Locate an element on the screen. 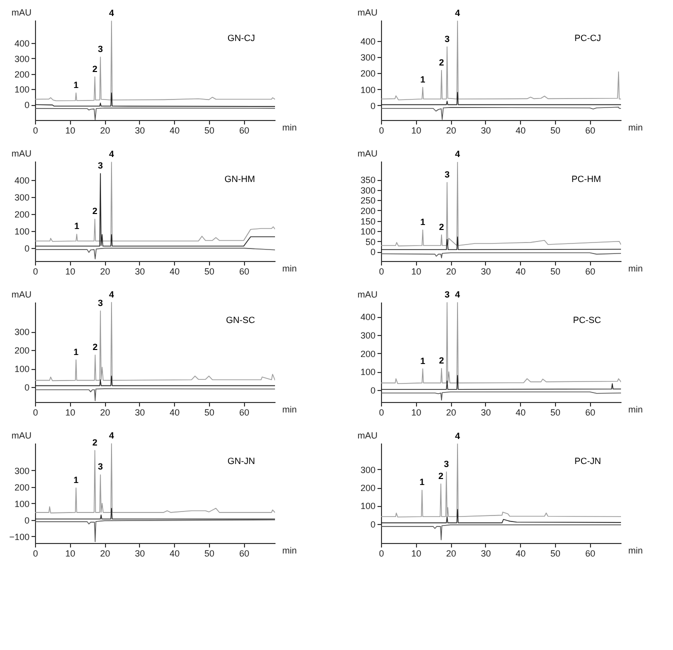 Image resolution: width=673 pixels, height=650 pixels. text: GN-CJ is located at coordinates (241, 38).